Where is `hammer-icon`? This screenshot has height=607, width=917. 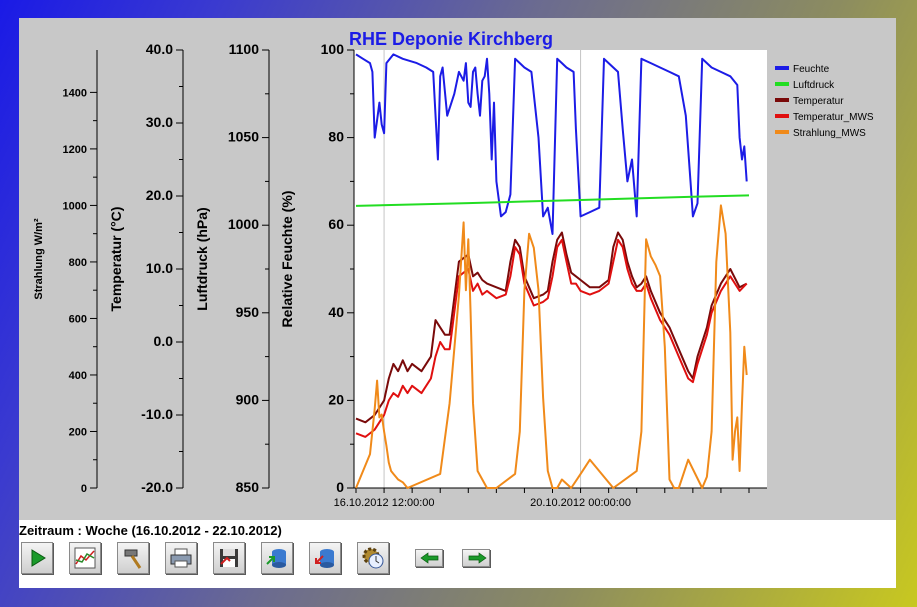
hammer-icon is located at coordinates (133, 559).